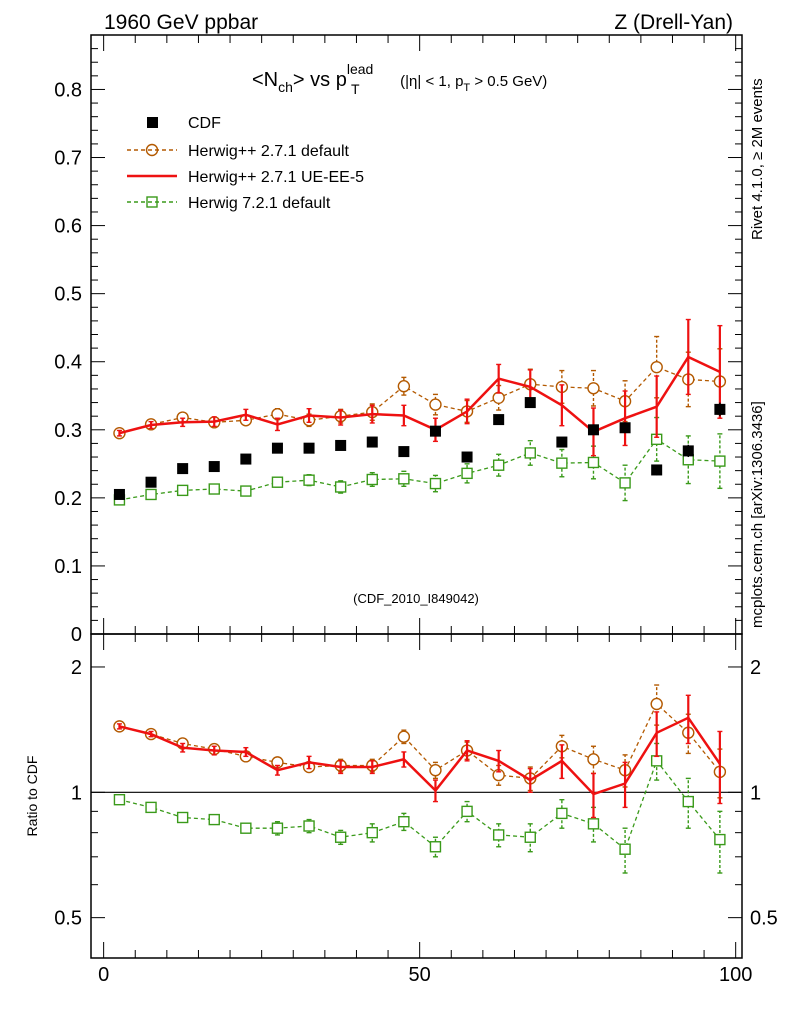 The height and width of the screenshot is (1024, 786). Describe the element at coordinates (755, 668) in the screenshot. I see `ratio-tick-label-right: 2` at that location.